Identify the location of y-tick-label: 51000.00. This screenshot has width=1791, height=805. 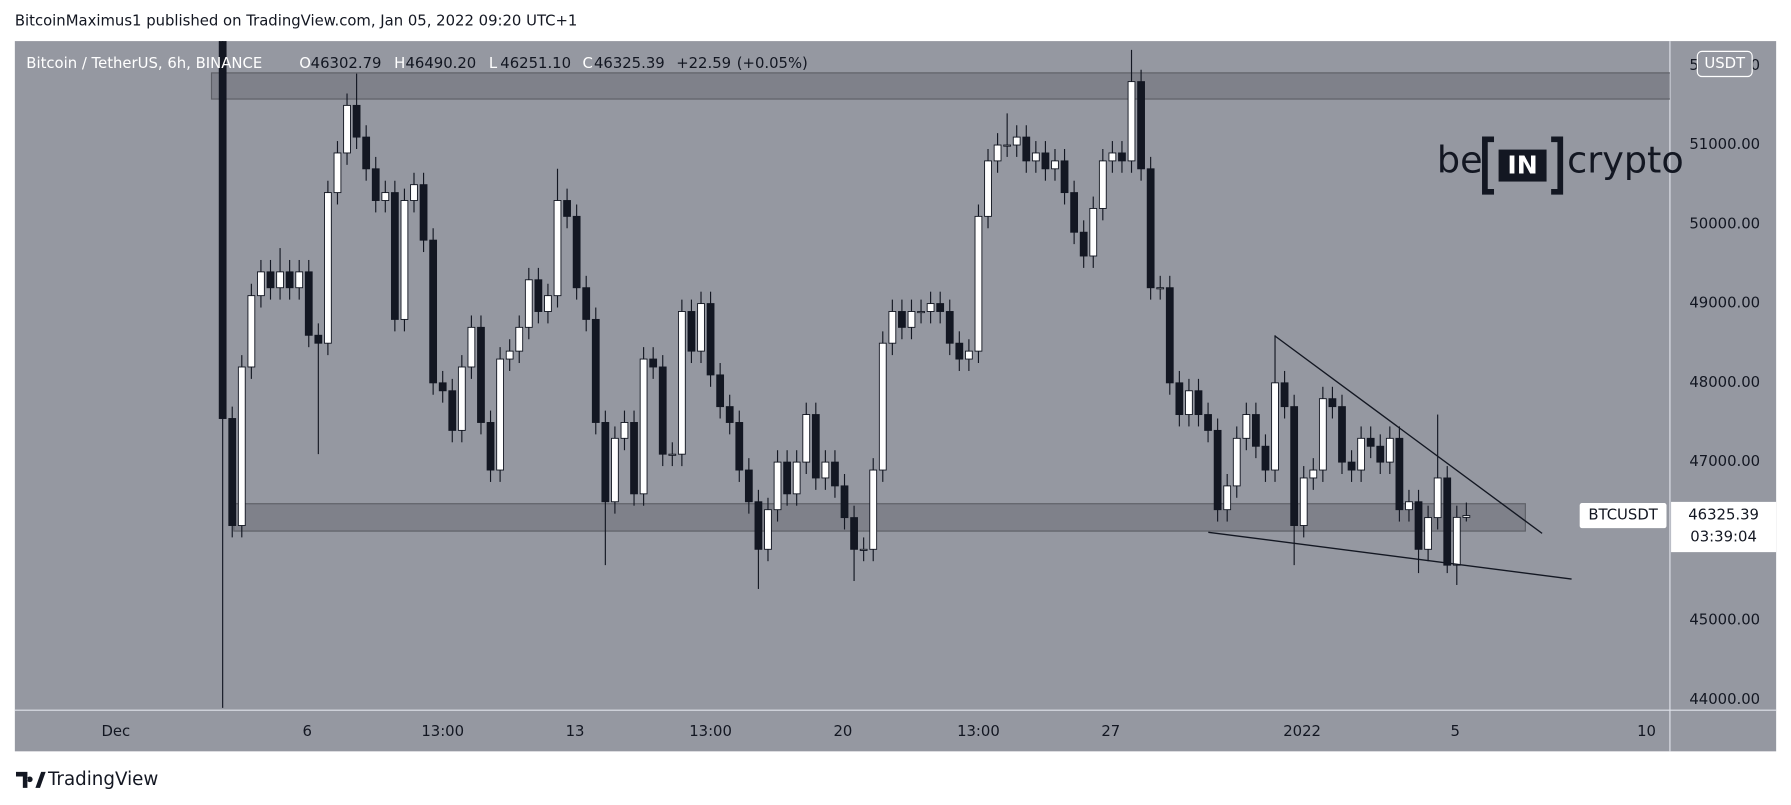
(1724, 144).